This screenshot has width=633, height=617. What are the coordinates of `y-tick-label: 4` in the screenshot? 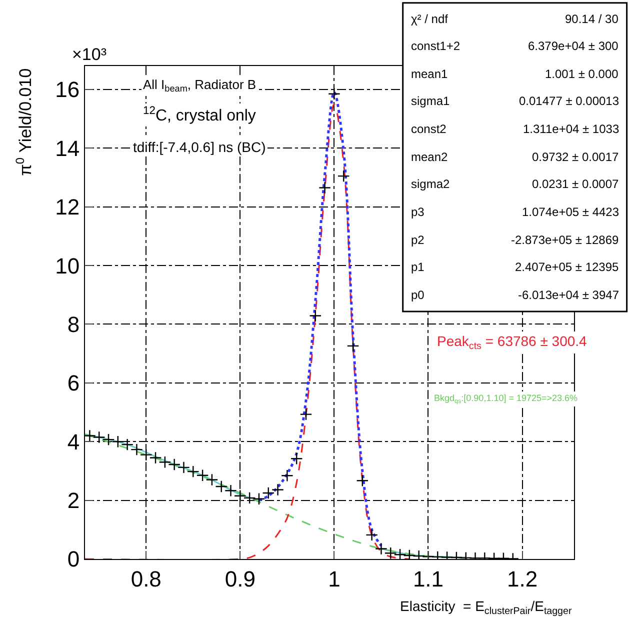 It's located at (73, 441).